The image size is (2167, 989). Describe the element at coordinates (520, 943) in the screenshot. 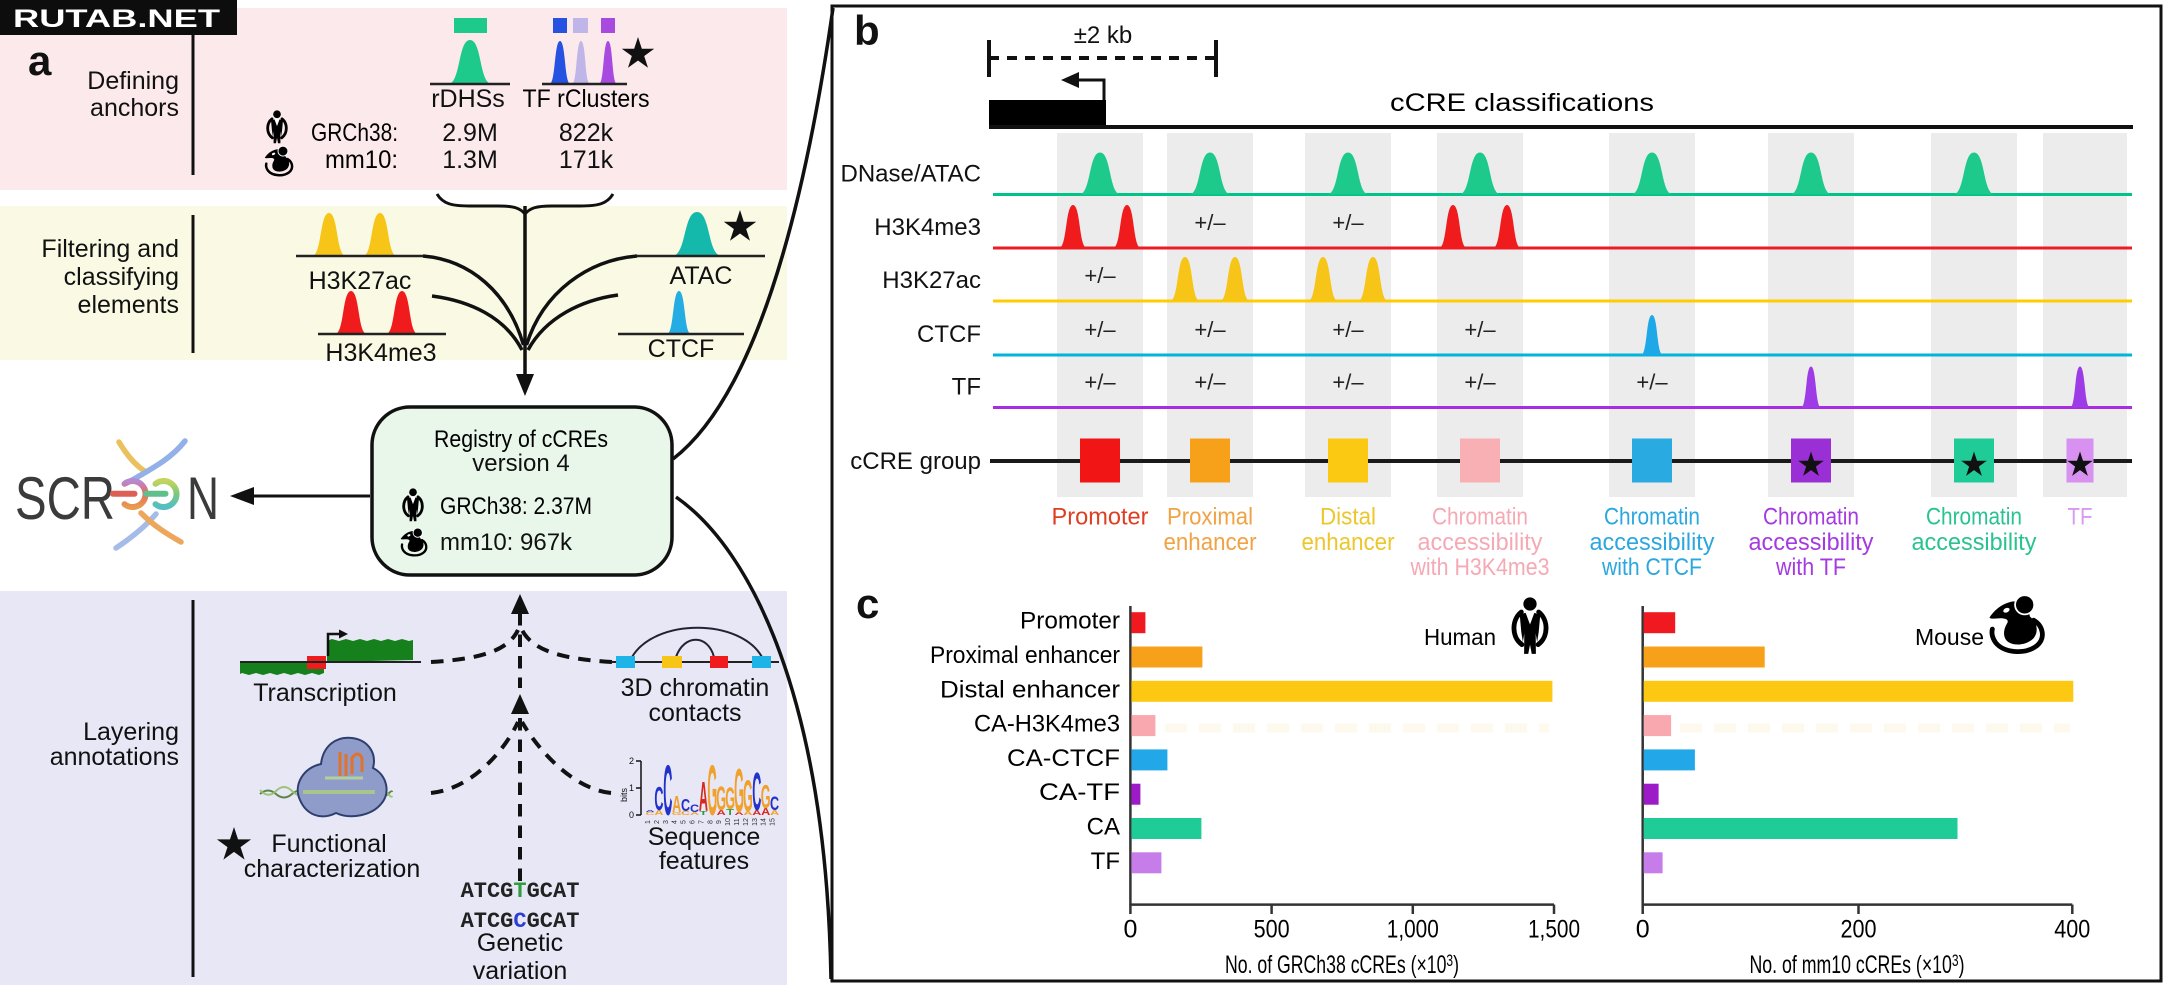

I see `svg-text: Genetic` at that location.